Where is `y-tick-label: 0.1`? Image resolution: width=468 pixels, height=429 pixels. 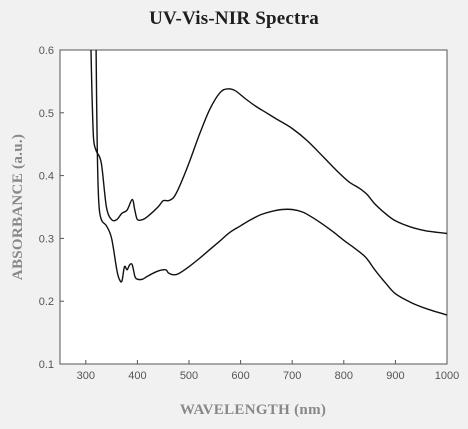
y-tick-label: 0.1 is located at coordinates (46, 365).